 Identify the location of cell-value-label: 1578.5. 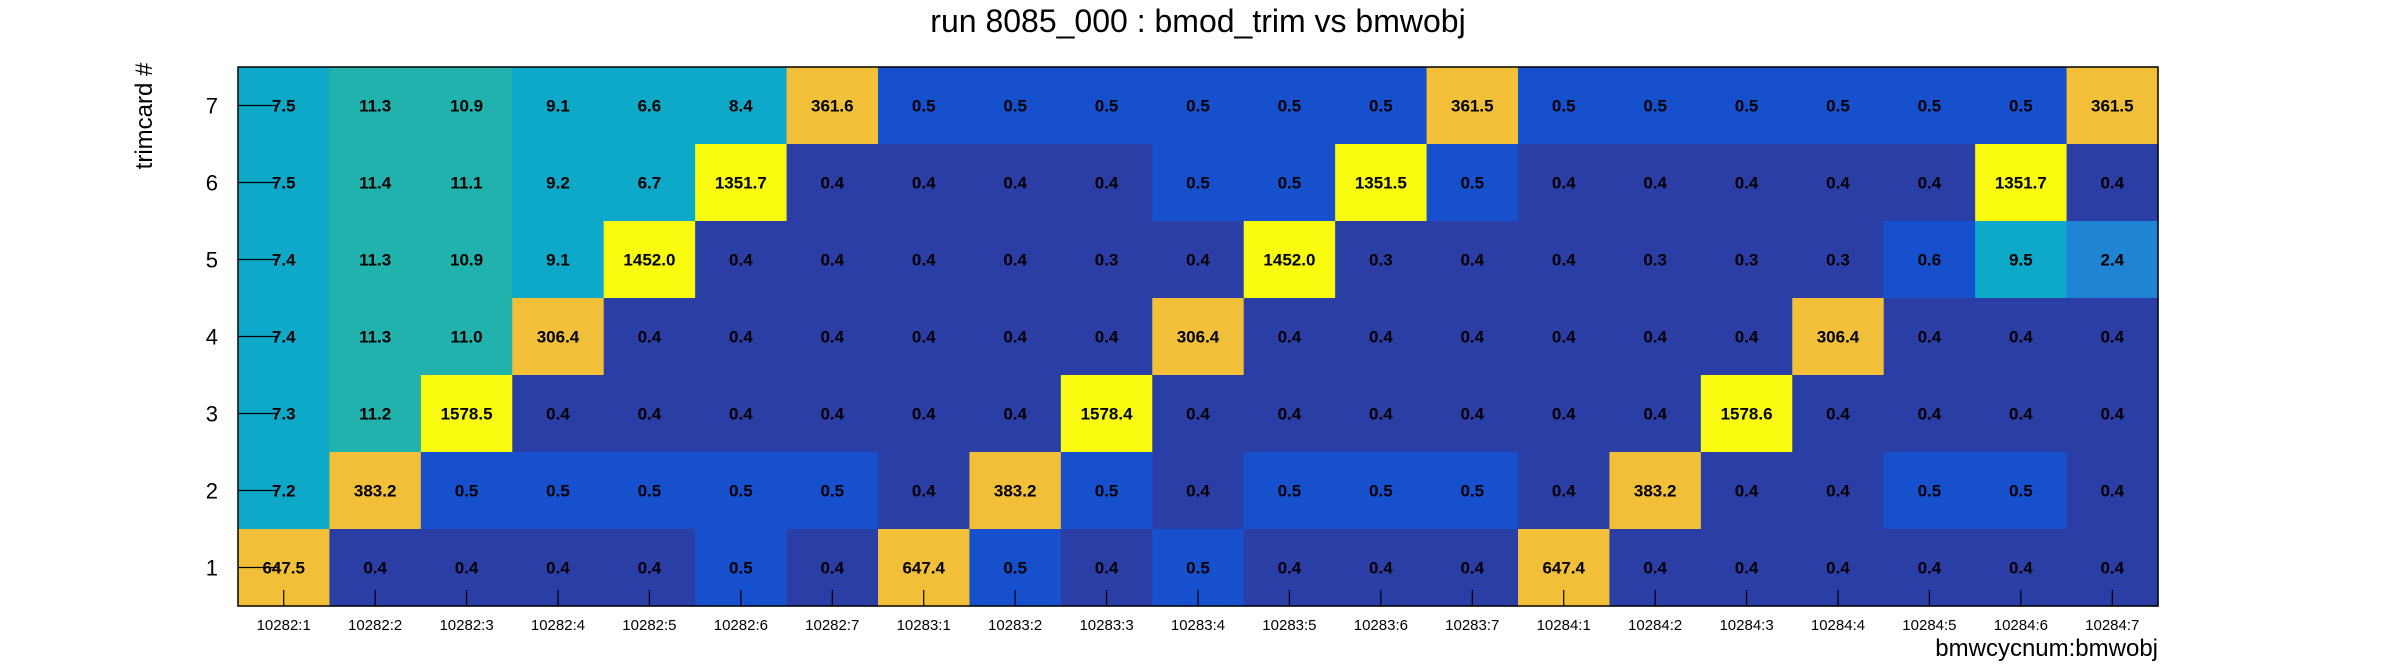
(467, 414).